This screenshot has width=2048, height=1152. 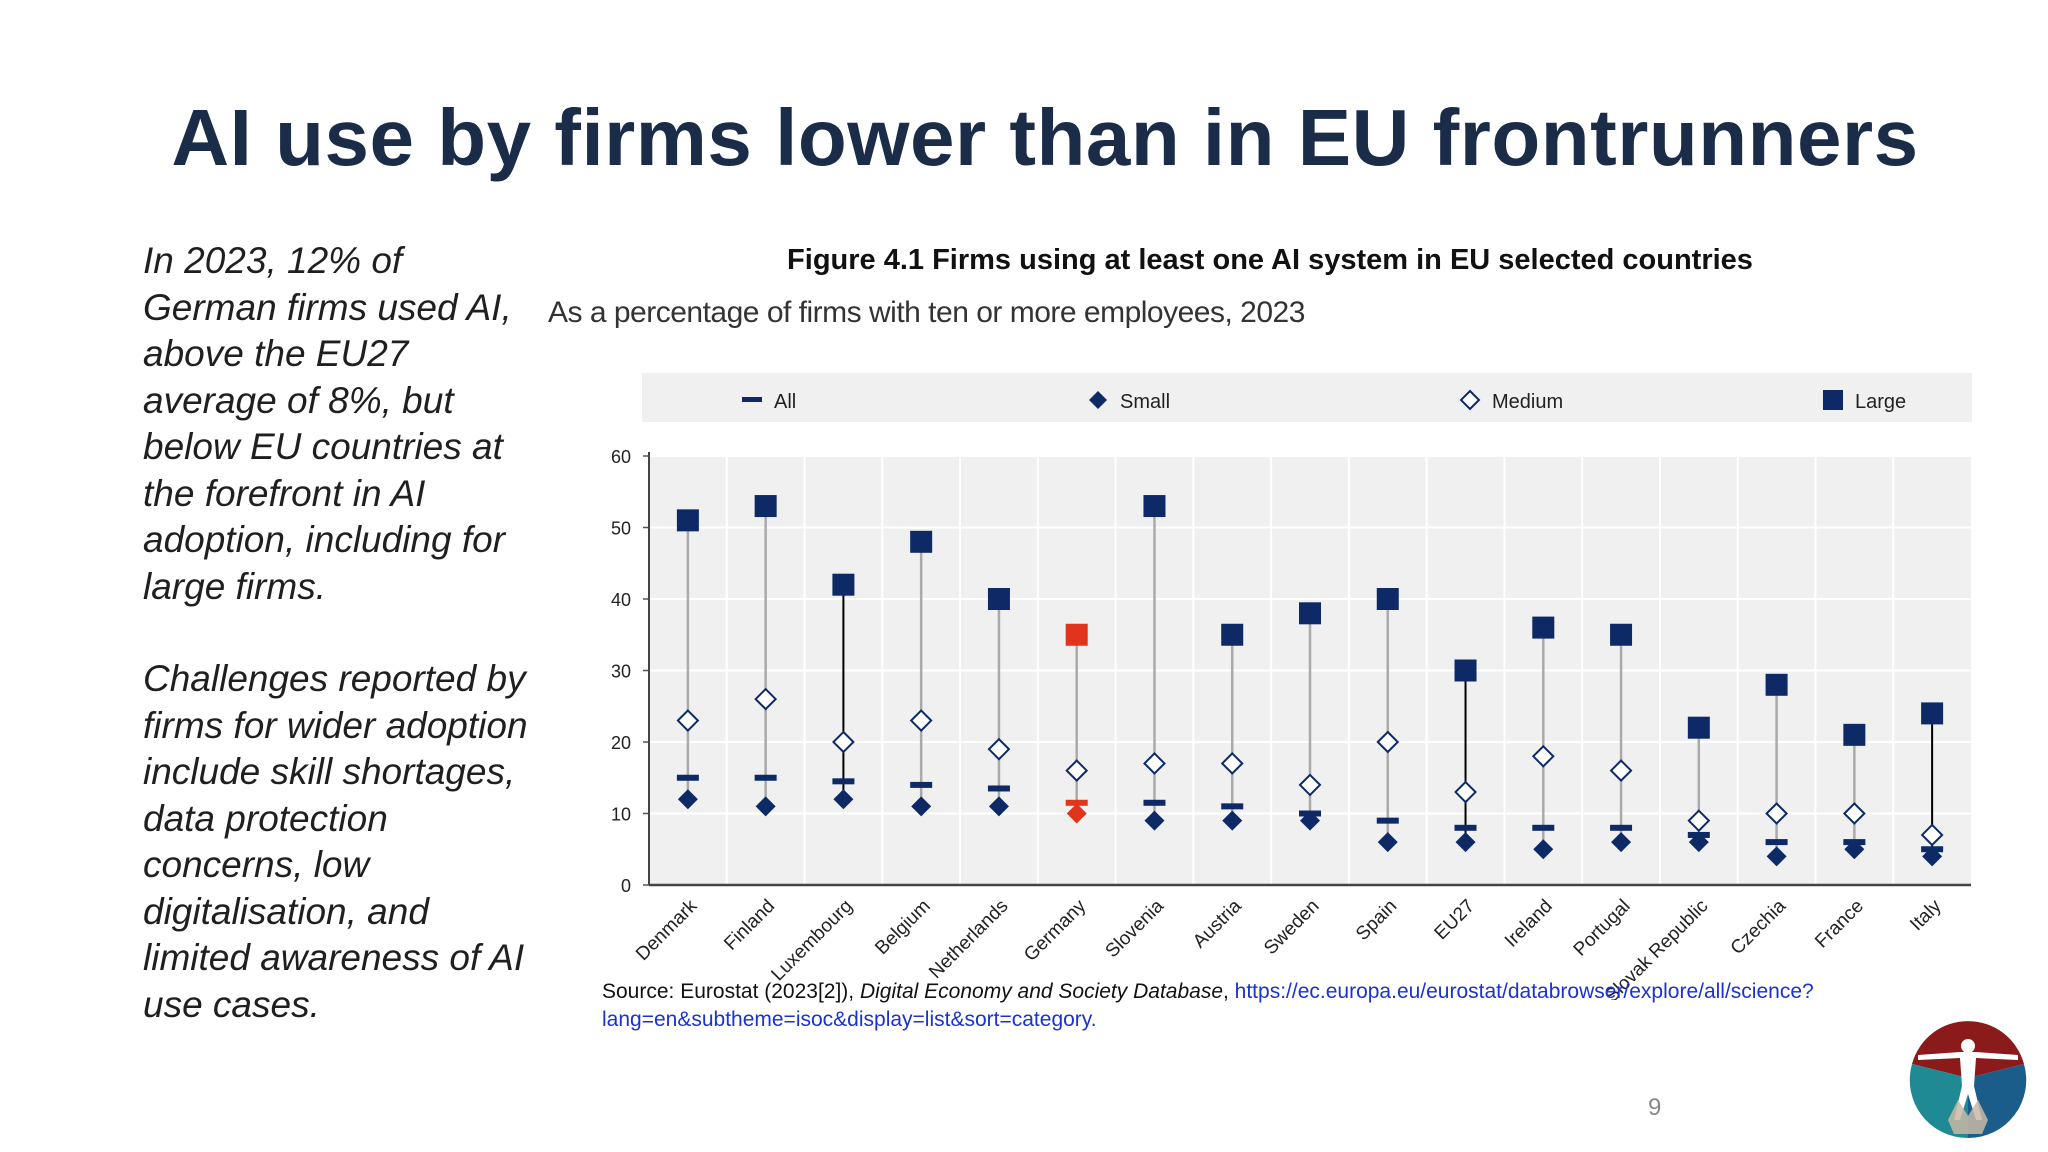 I want to click on x-tick-label: Denmark, so click(x=667, y=930).